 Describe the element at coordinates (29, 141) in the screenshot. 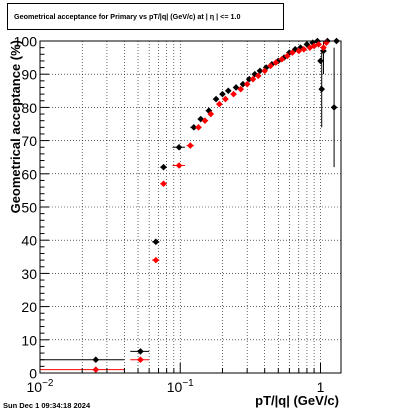

I see `y-tick-label: 70` at that location.